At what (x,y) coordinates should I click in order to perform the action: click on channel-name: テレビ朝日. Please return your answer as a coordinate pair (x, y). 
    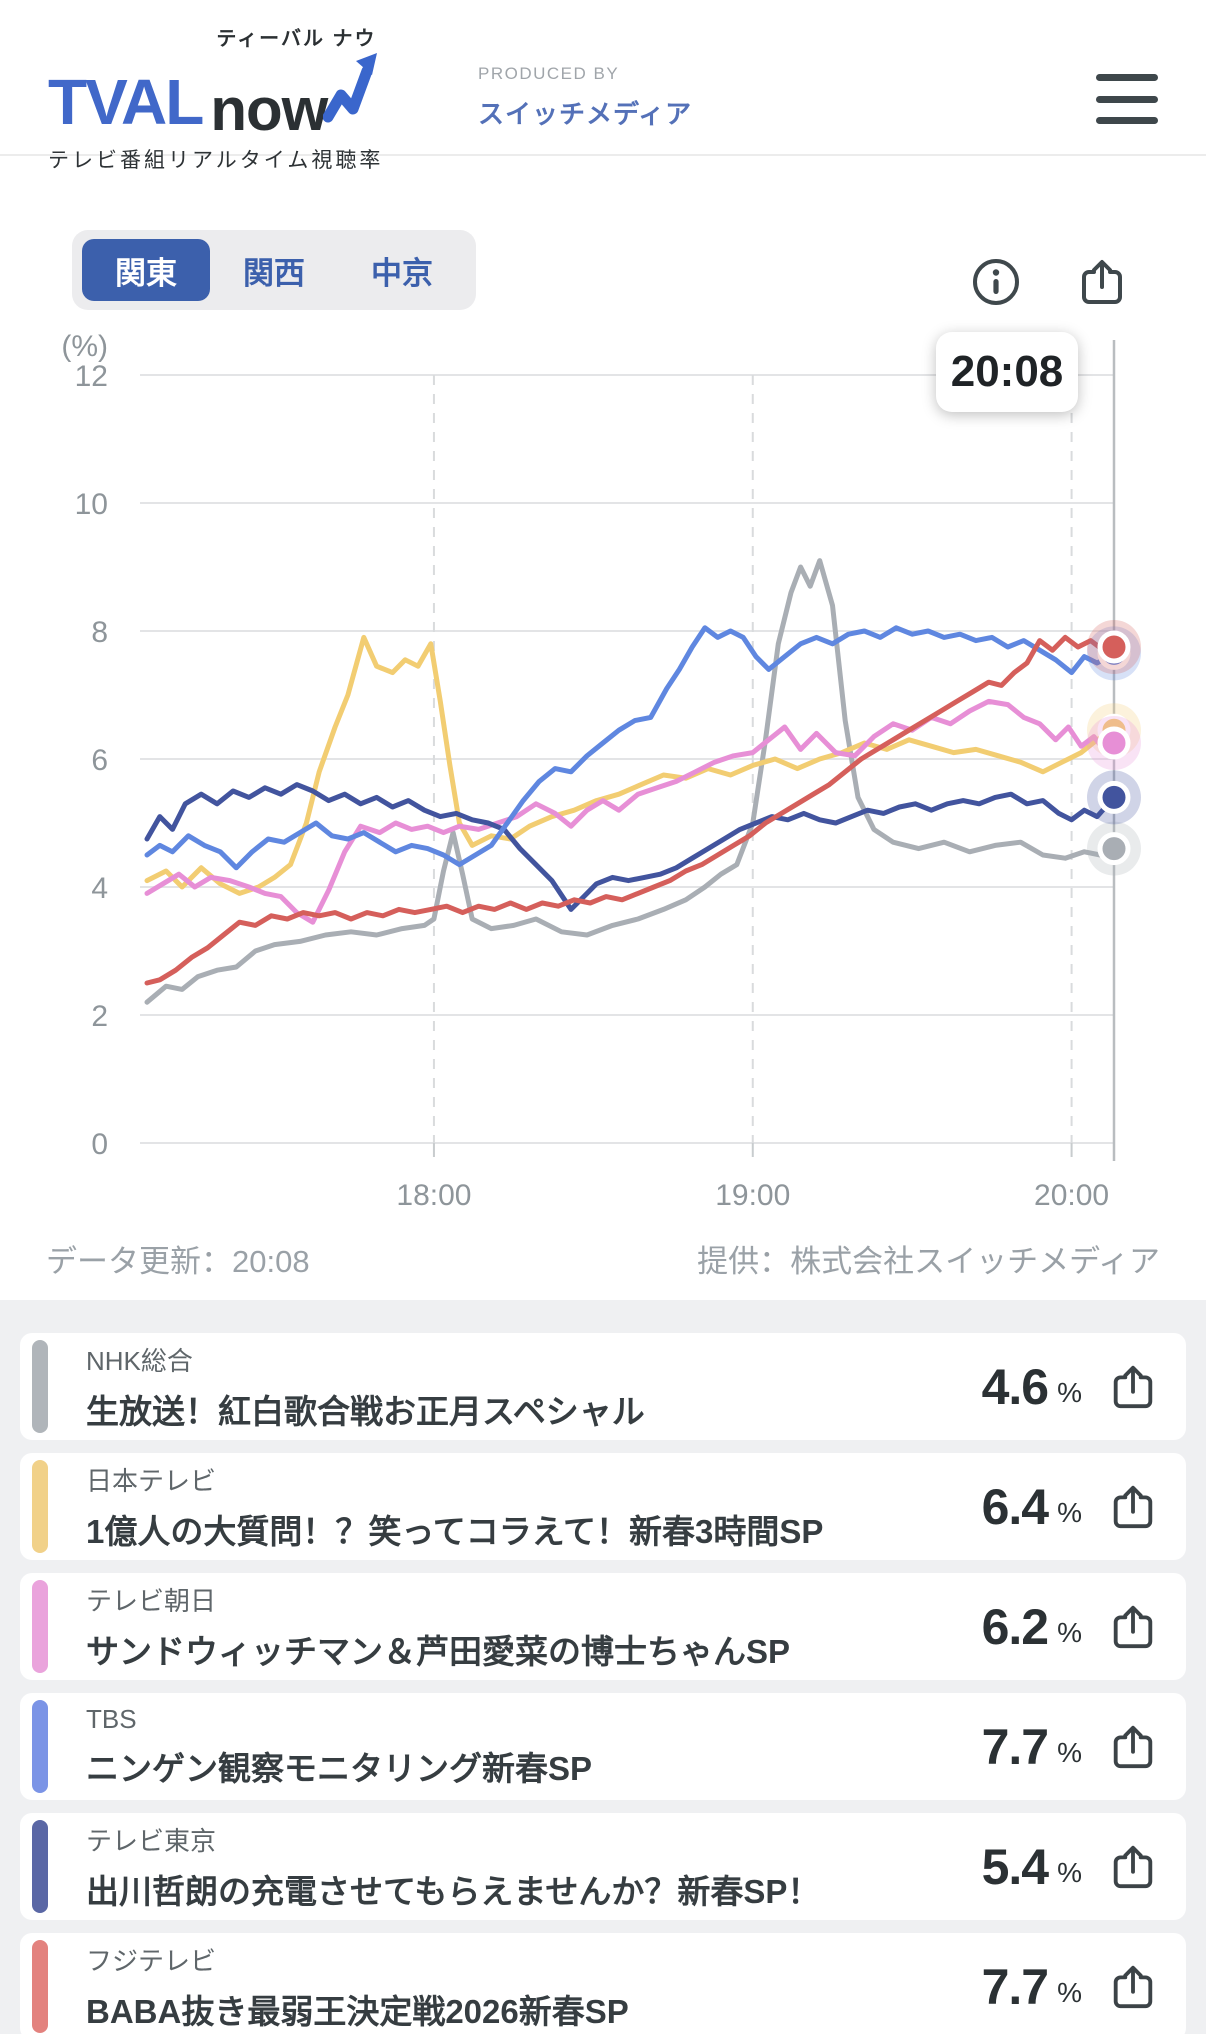
    Looking at the image, I should click on (151, 1600).